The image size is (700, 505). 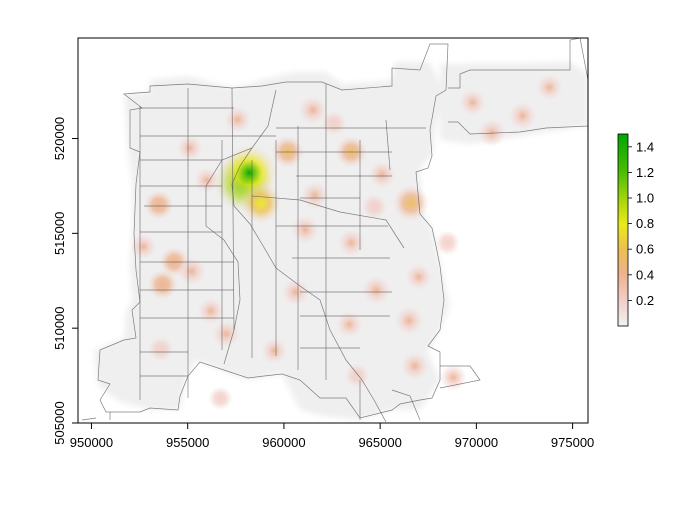 What do you see at coordinates (645, 172) in the screenshot?
I see `legend-tick-label: 1.2` at bounding box center [645, 172].